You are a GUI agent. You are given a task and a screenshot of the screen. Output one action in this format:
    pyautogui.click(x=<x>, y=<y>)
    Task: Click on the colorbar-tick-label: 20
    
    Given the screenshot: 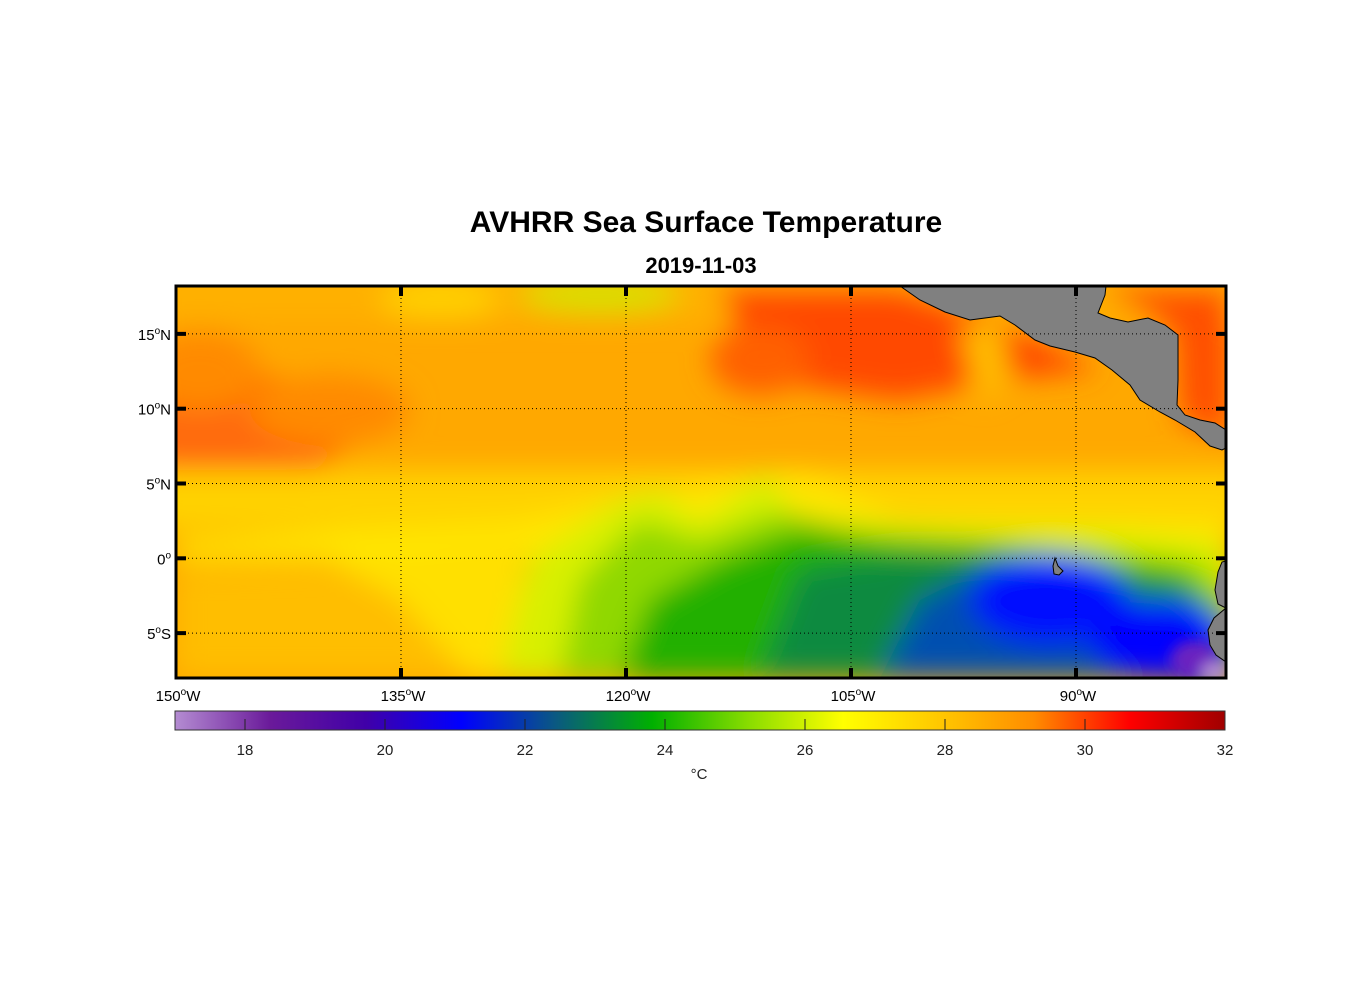 What is the action you would take?
    pyautogui.click(x=385, y=750)
    